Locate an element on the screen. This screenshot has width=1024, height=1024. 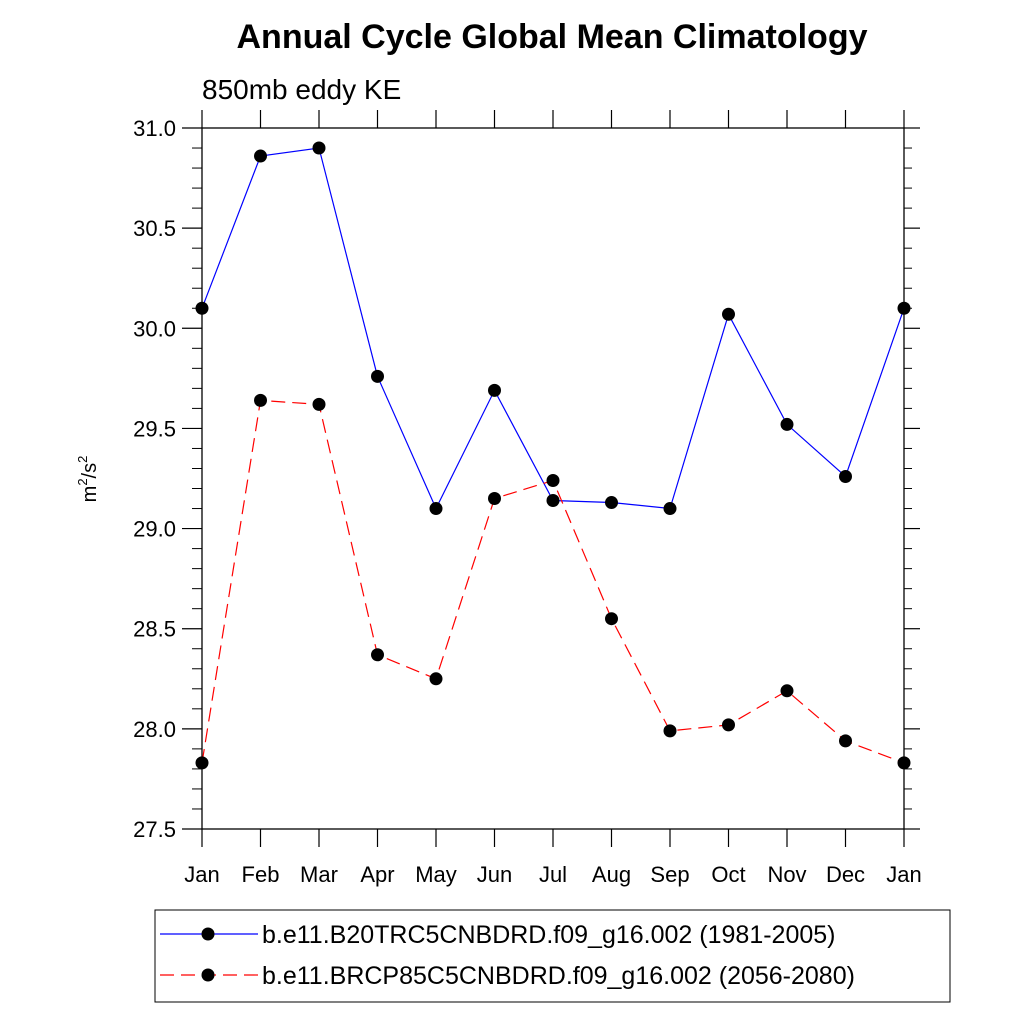
y-axis-label: m2/s2 is located at coordinates (88, 479).